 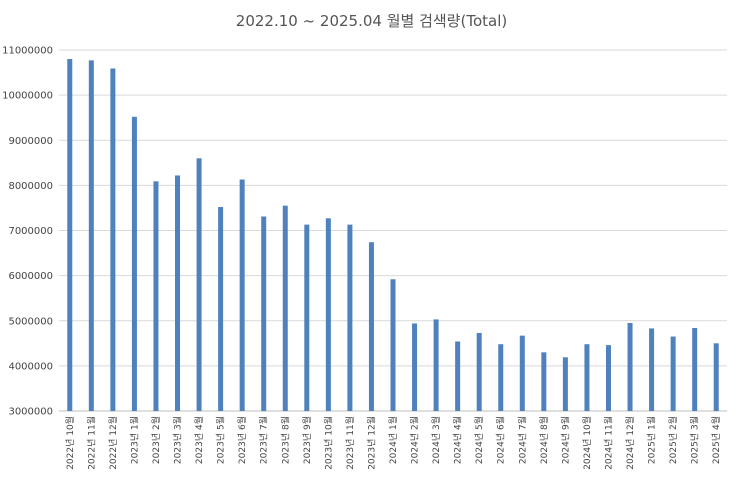 What do you see at coordinates (371, 21) in the screenshot?
I see `chart-title: 2022.10 ~ 2025.04 월별 검색량(Total)` at bounding box center [371, 21].